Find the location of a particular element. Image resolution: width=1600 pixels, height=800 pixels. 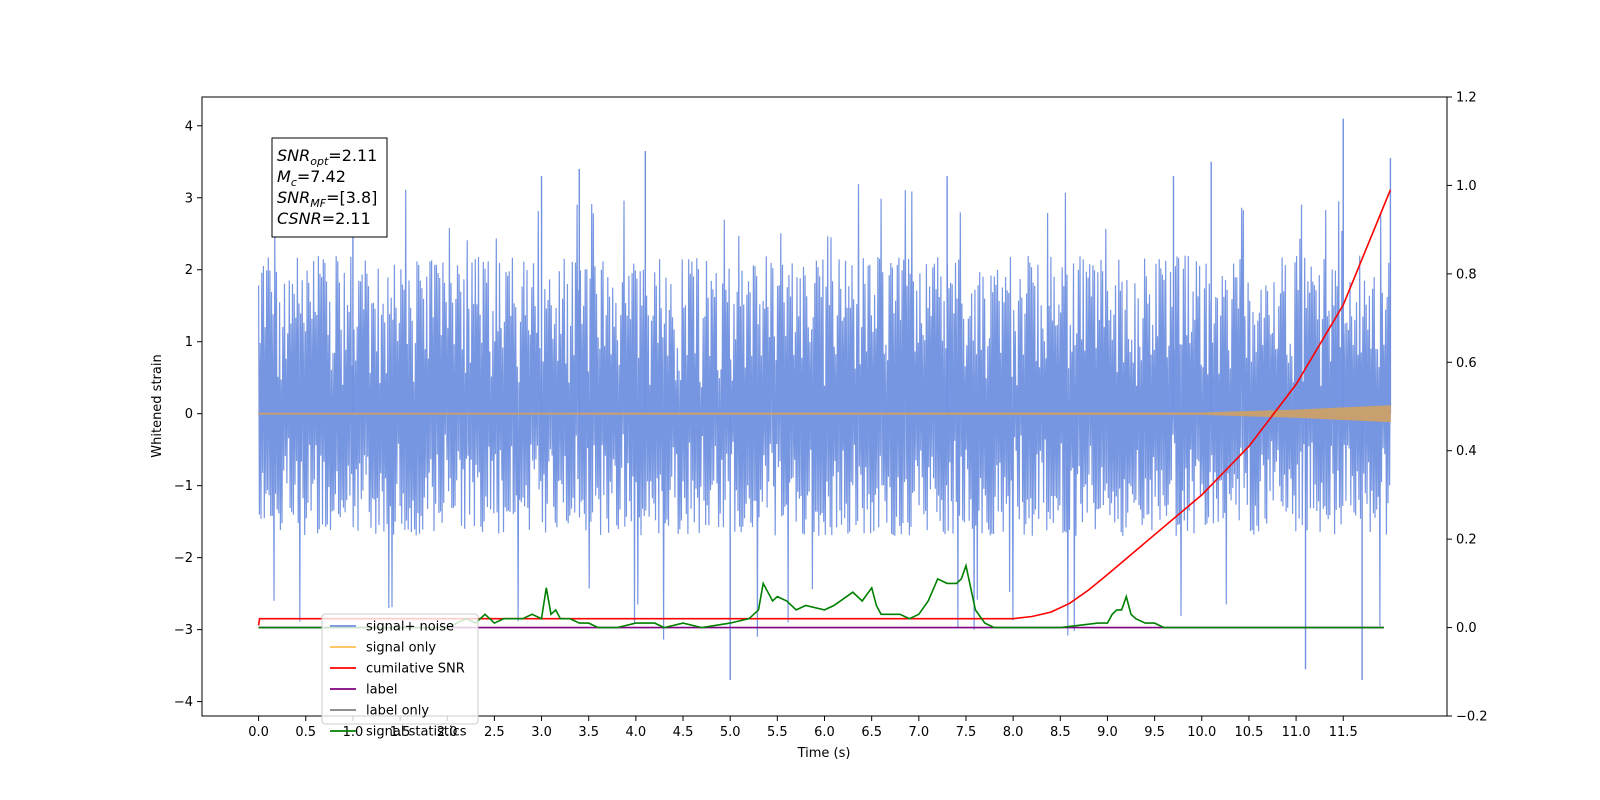

series-signal-statistics is located at coordinates (821, 595).